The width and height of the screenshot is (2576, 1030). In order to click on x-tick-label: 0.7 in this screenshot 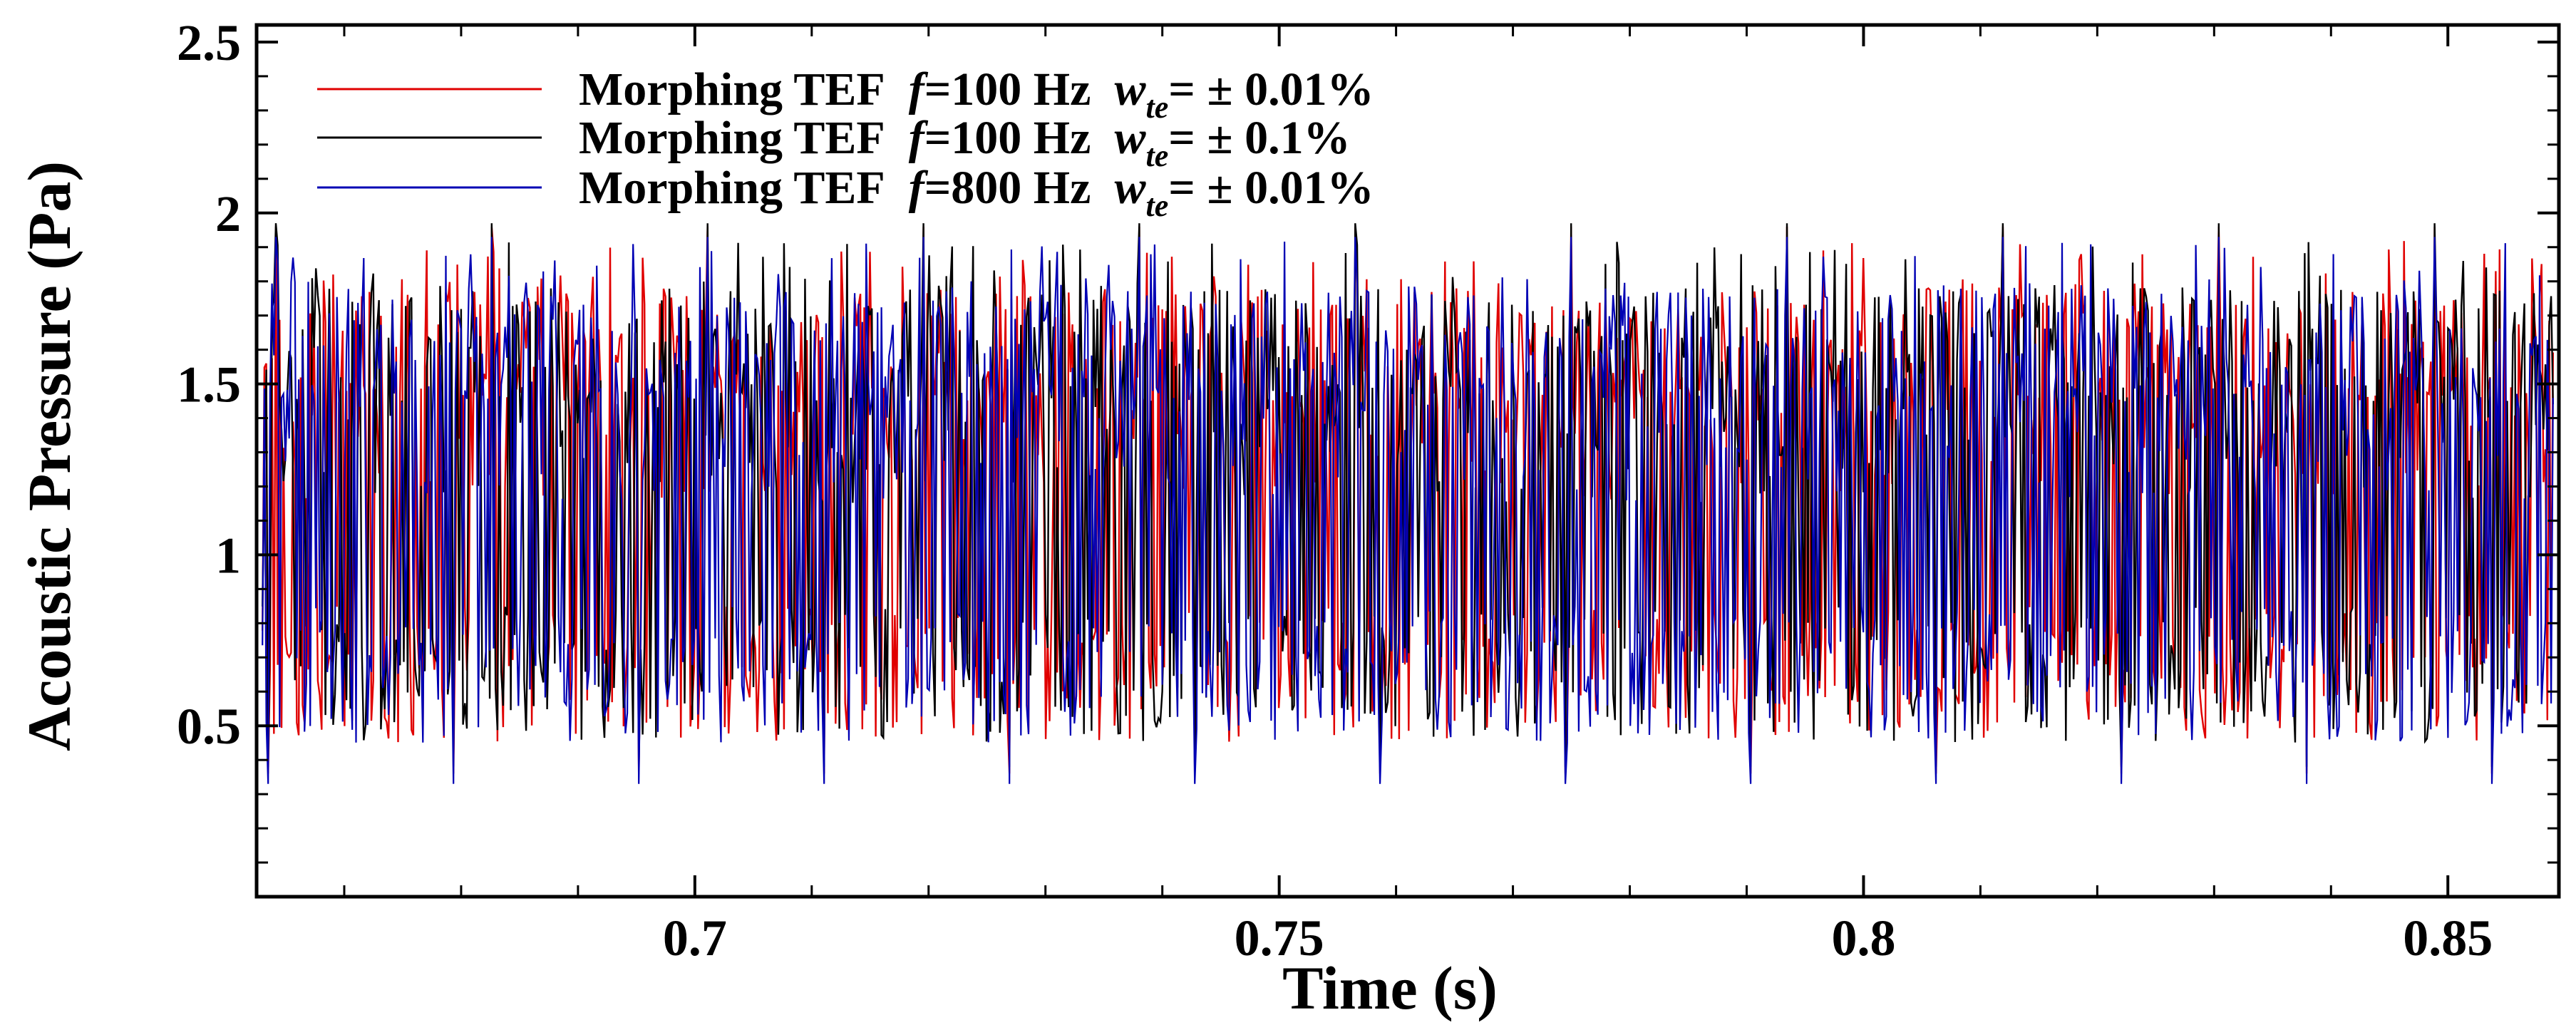, I will do `click(695, 938)`.